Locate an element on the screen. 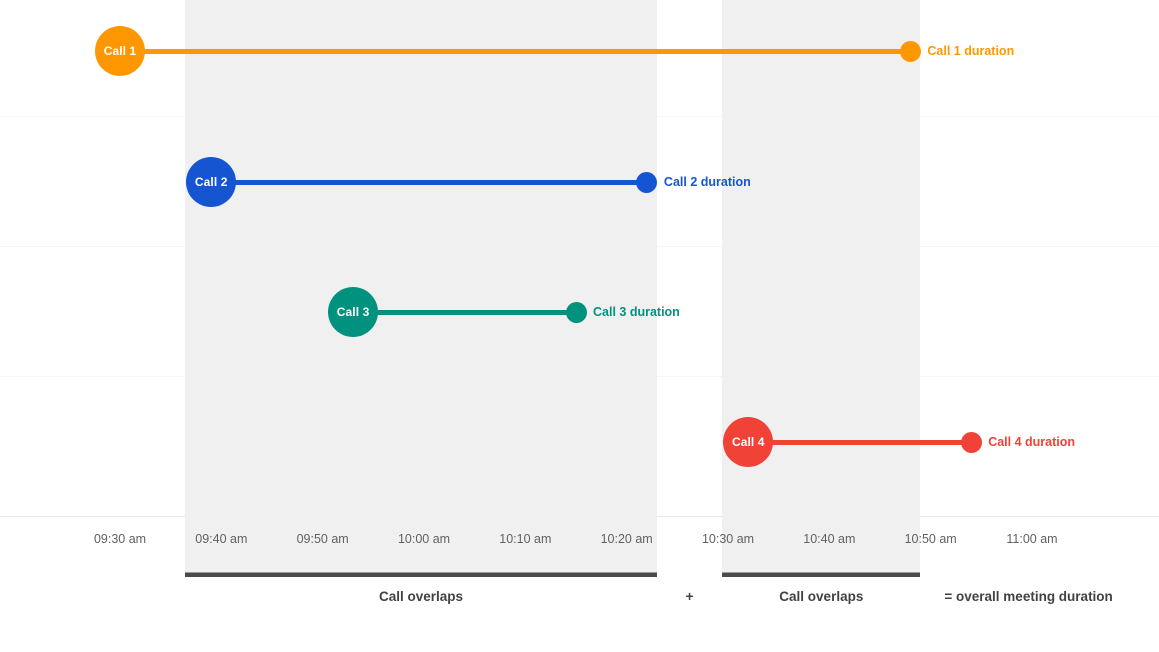 This screenshot has height=652, width=1159. call-bubble-label: Call 1 is located at coordinates (120, 51).